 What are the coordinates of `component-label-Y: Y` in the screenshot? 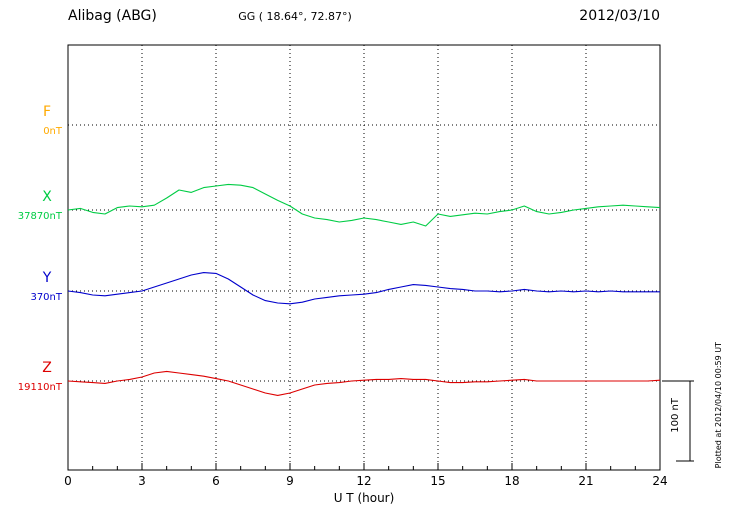 It's located at (47, 278).